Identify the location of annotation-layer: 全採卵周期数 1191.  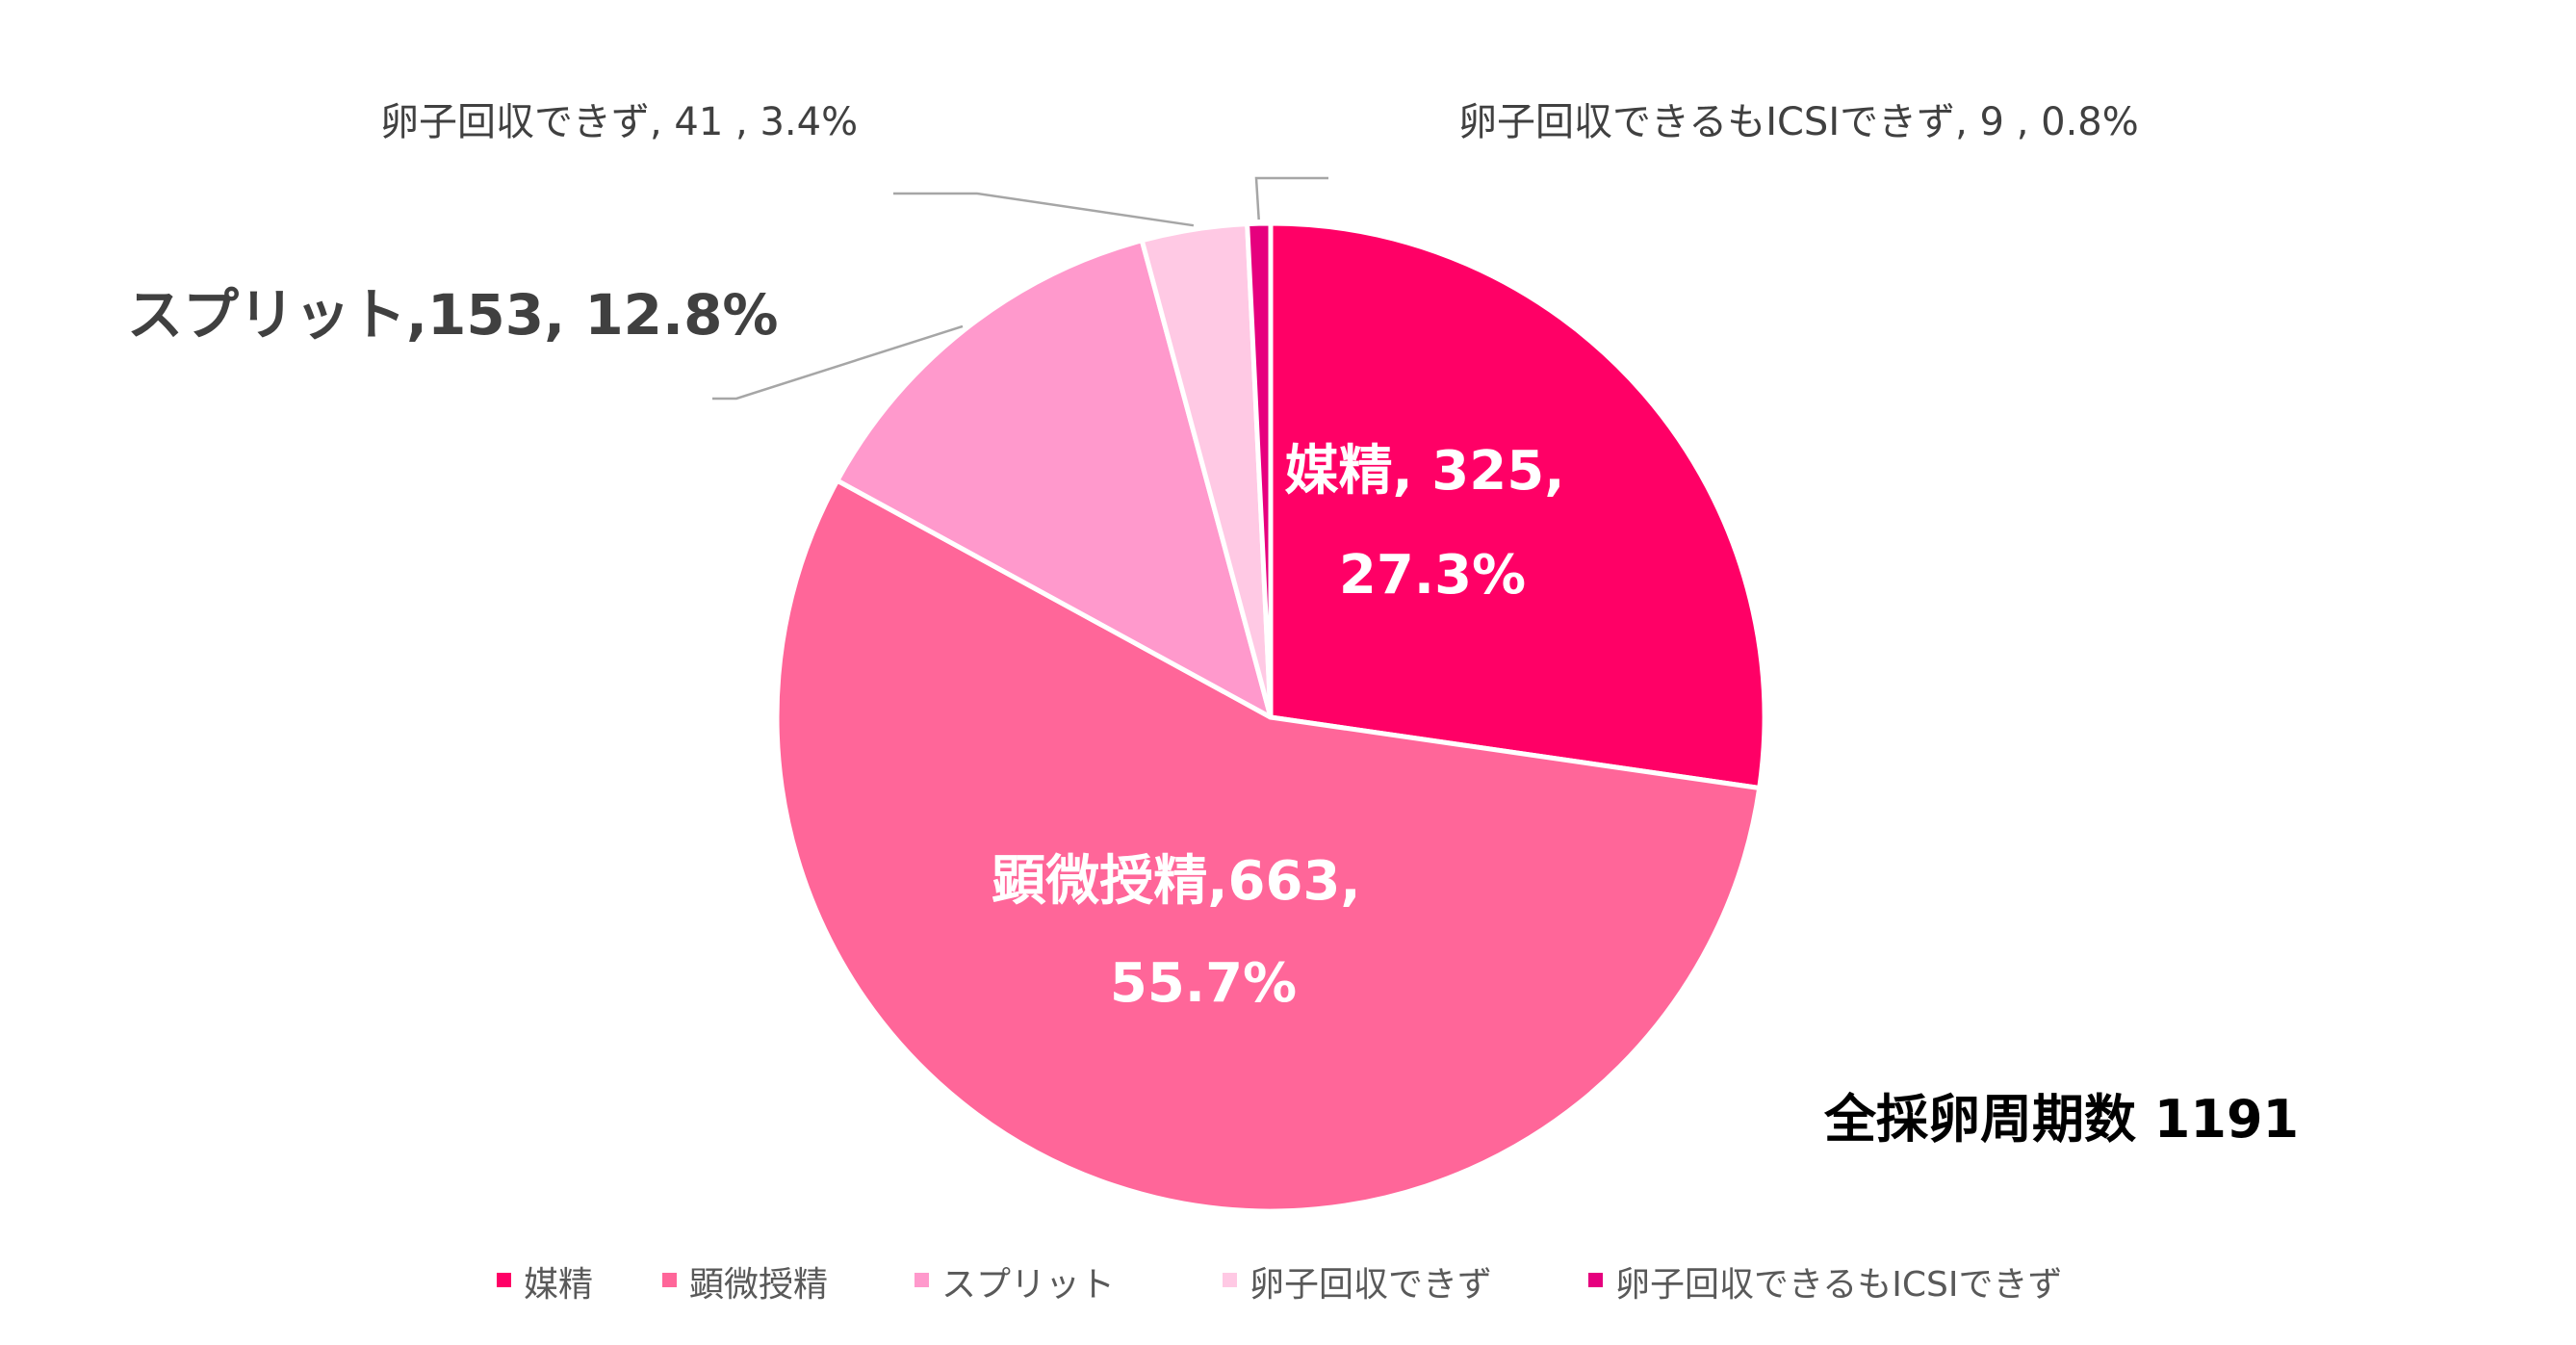
(2061, 1119).